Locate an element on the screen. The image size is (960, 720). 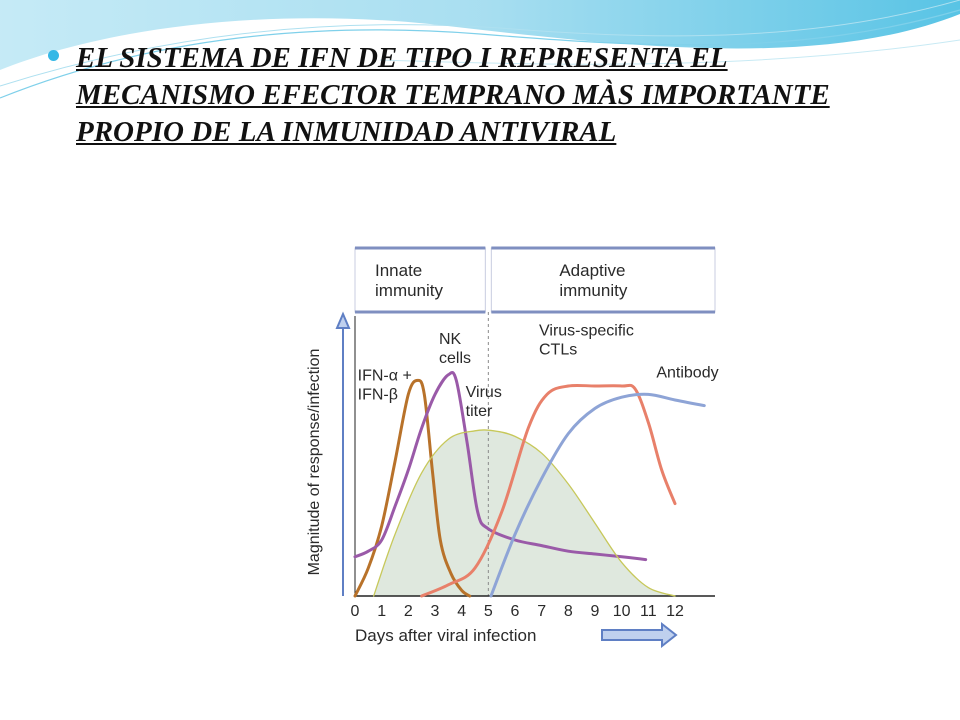
x-tick-label: 0 is located at coordinates (355, 611).